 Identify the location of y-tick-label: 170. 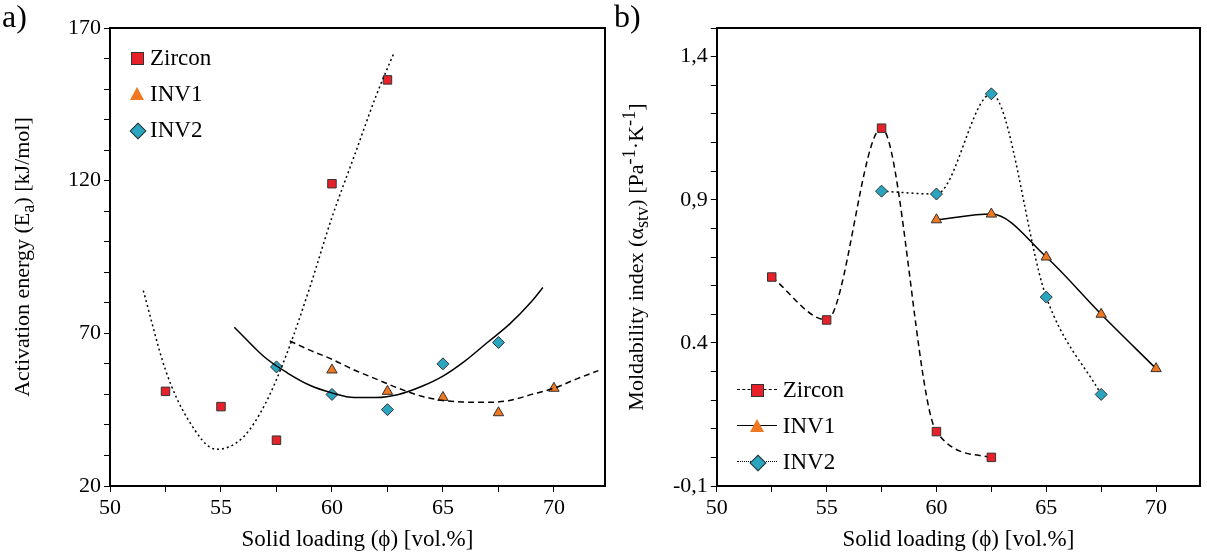
(84, 26).